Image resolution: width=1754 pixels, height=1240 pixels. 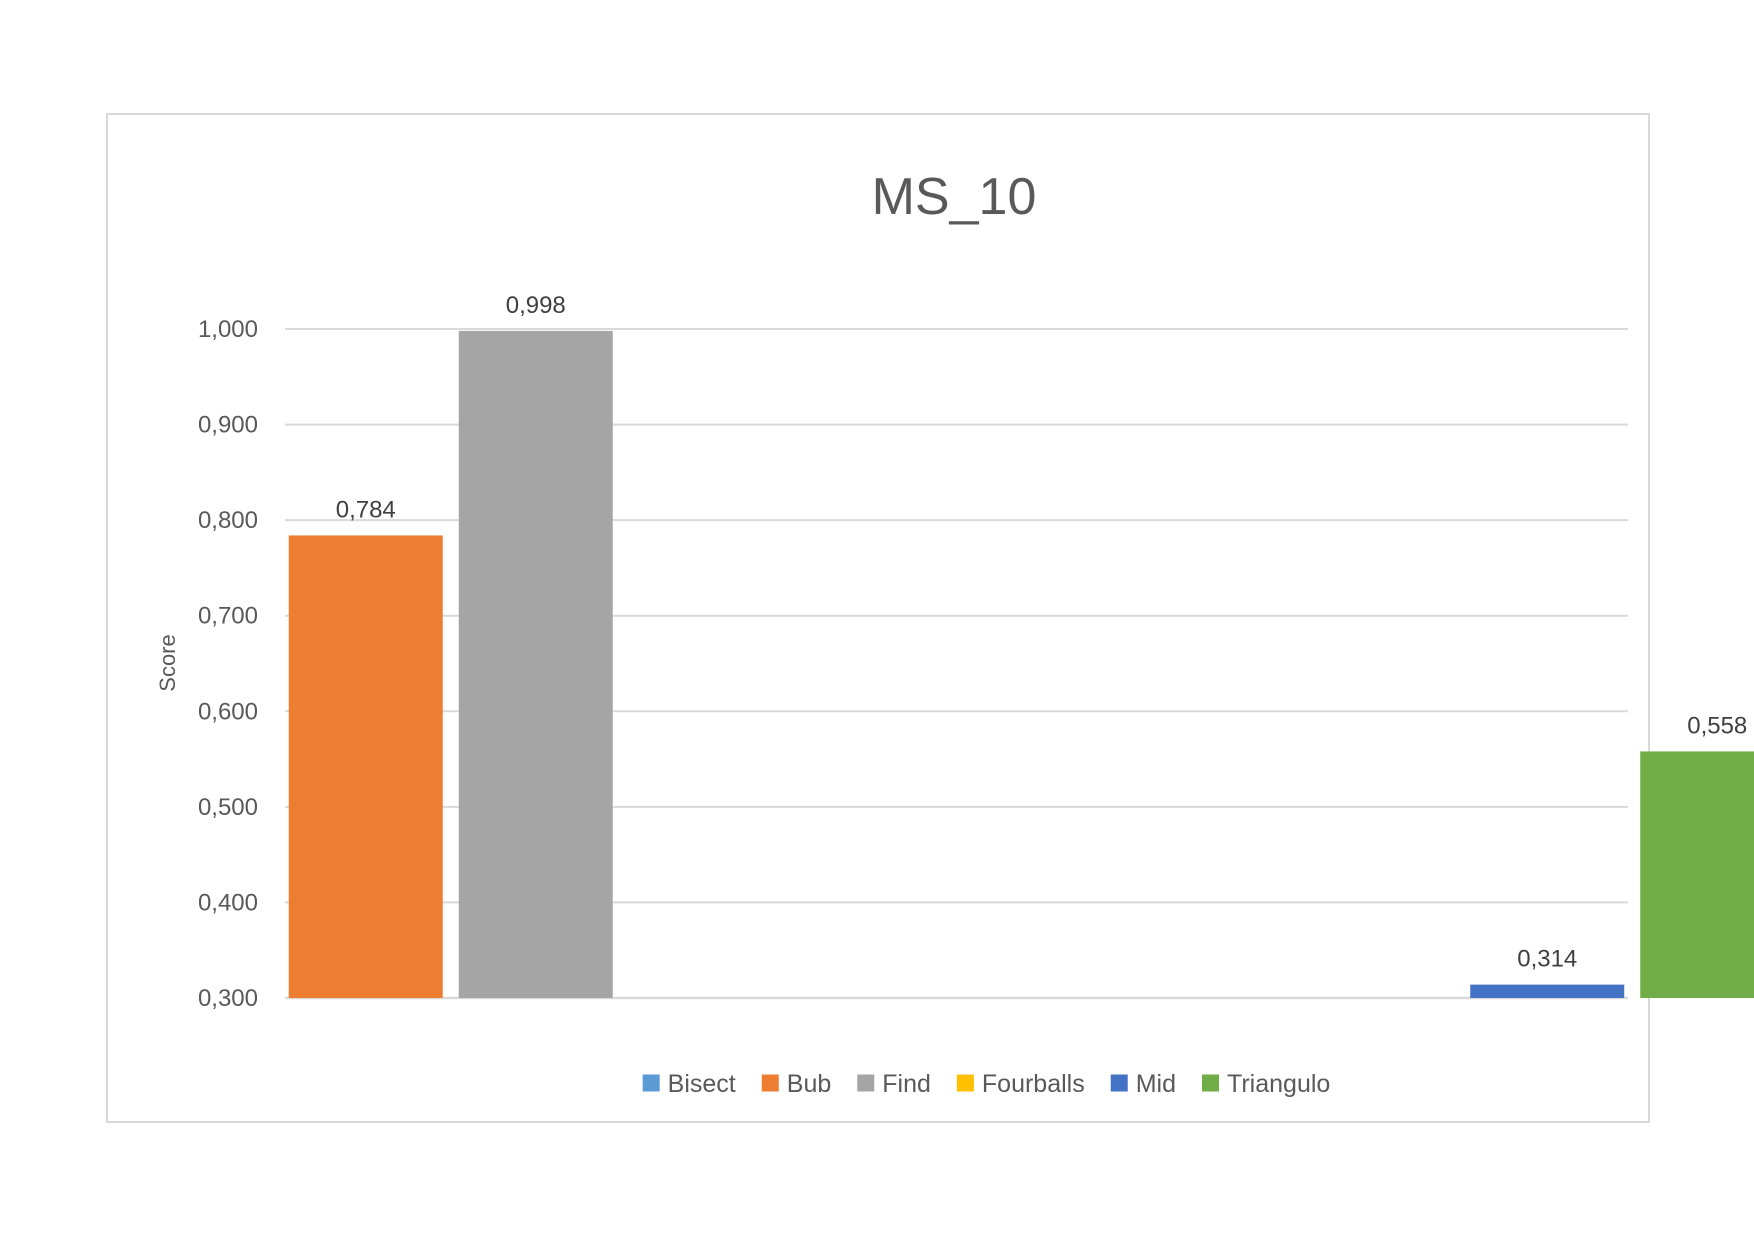 What do you see at coordinates (1278, 1084) in the screenshot?
I see `legend-item-triangulo: Triangulo` at bounding box center [1278, 1084].